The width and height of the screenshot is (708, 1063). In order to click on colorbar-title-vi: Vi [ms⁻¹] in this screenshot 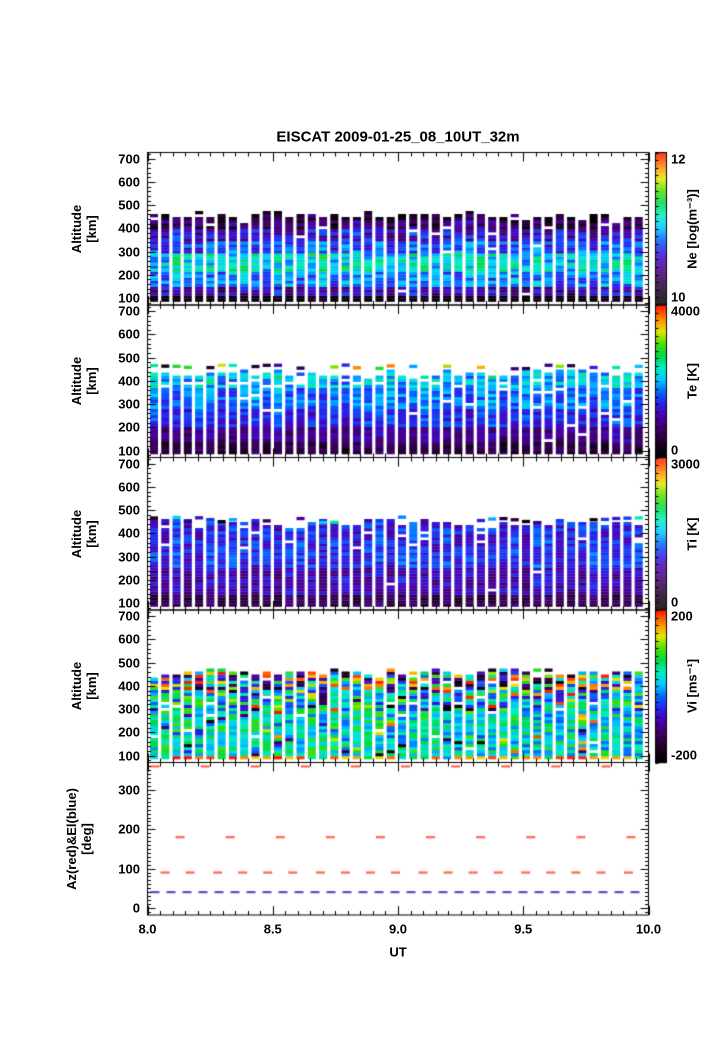, I will do `click(692, 686)`.